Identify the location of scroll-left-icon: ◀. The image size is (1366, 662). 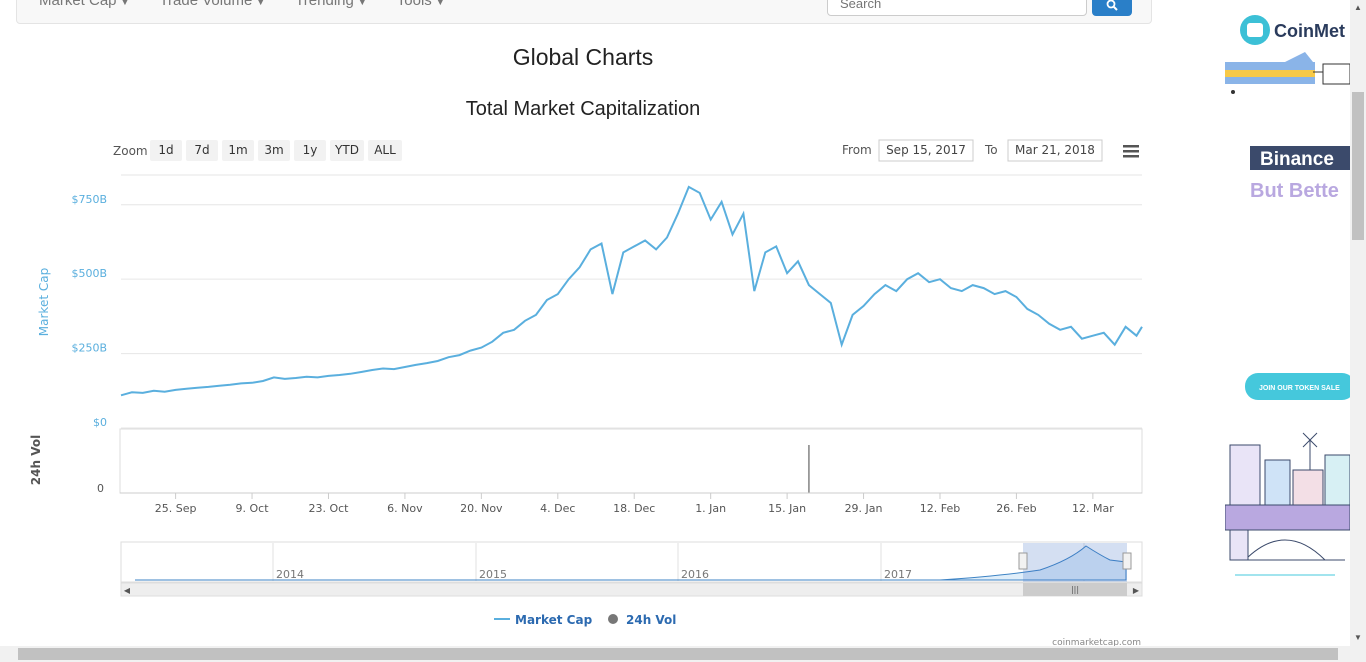
(127, 590).